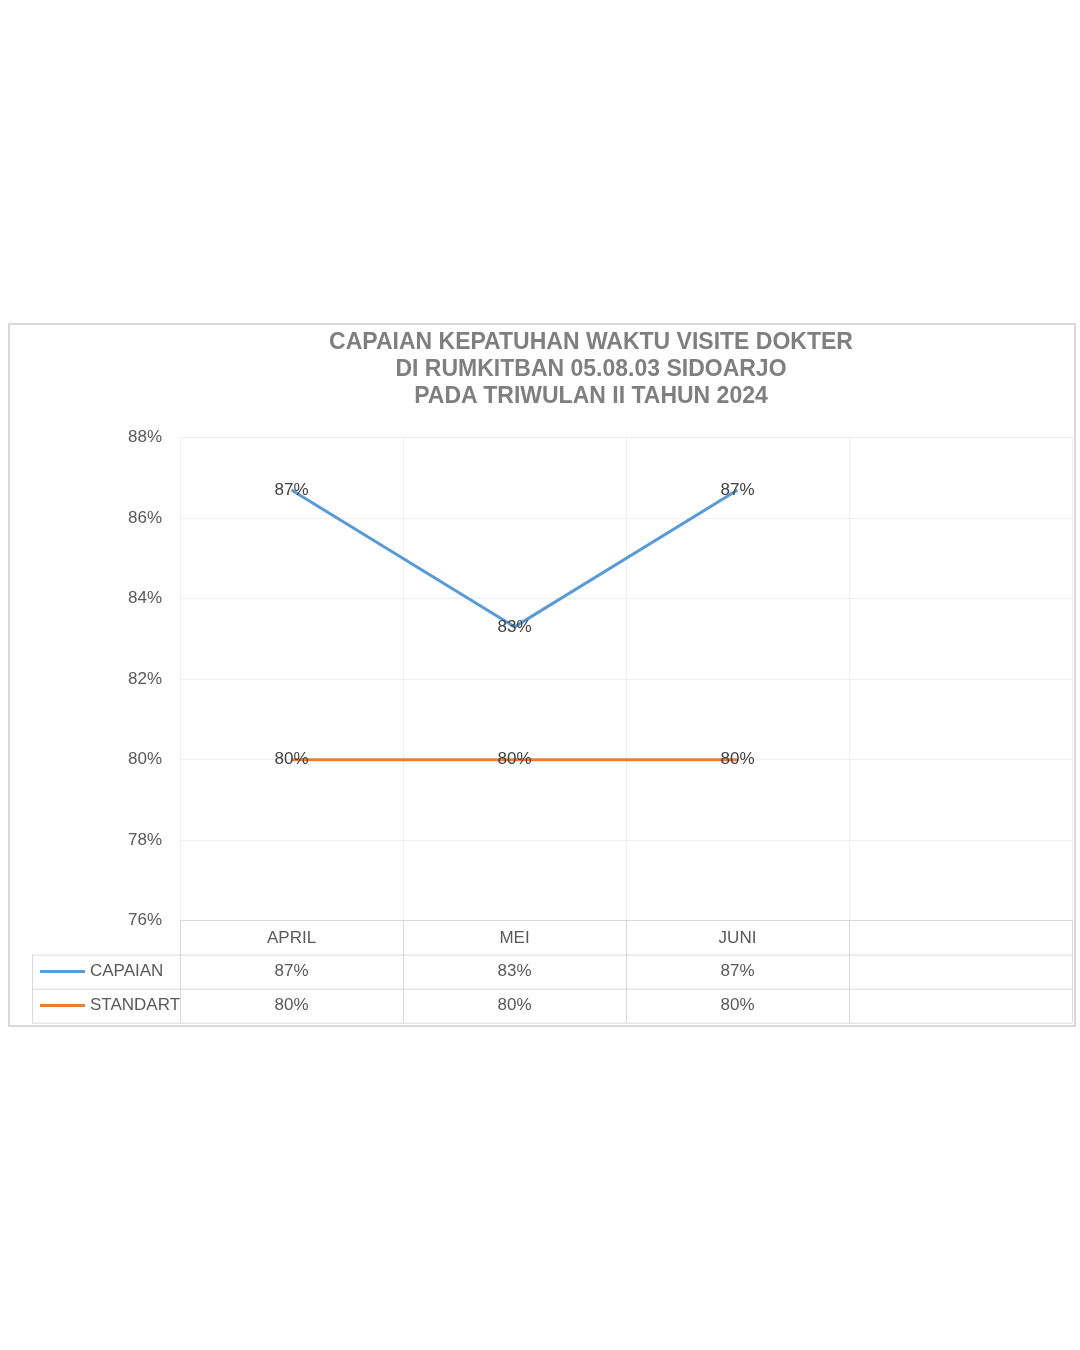 Image resolution: width=1080 pixels, height=1350 pixels. Describe the element at coordinates (514, 971) in the screenshot. I see `data-label: 83%` at that location.